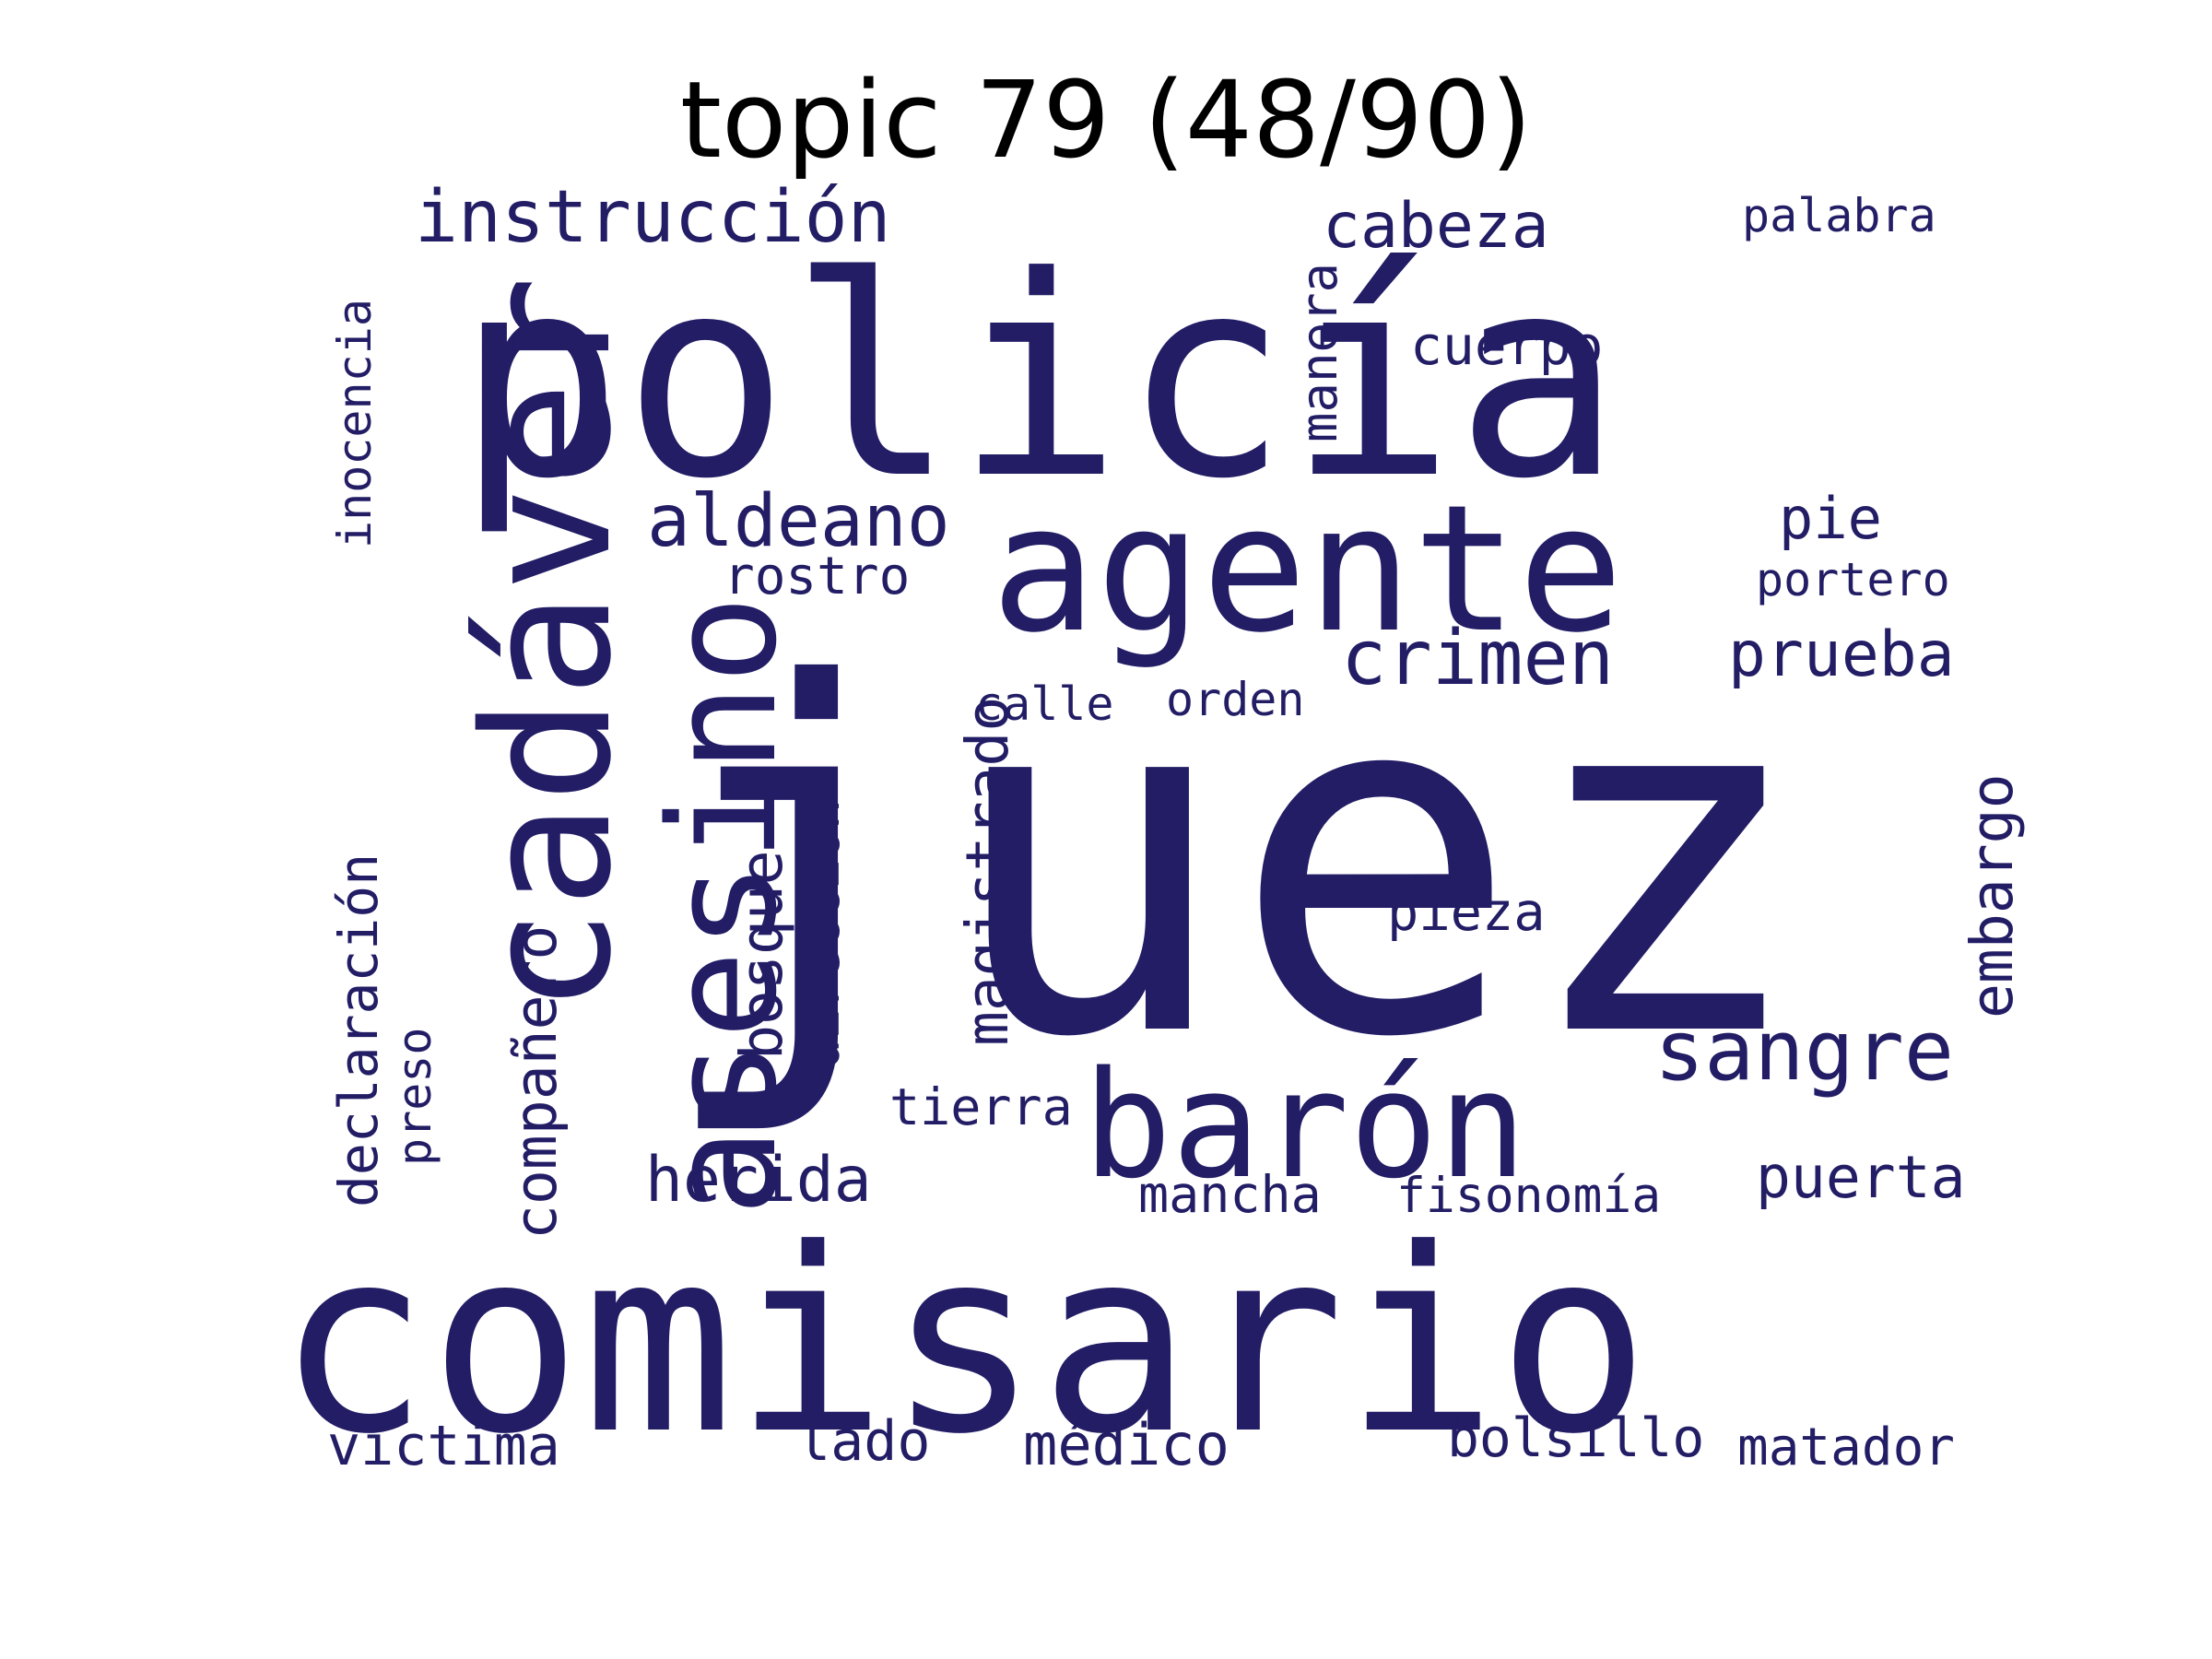 This screenshot has width=2212, height=1659. I want to click on cloud-word: aldeano, so click(798, 522).